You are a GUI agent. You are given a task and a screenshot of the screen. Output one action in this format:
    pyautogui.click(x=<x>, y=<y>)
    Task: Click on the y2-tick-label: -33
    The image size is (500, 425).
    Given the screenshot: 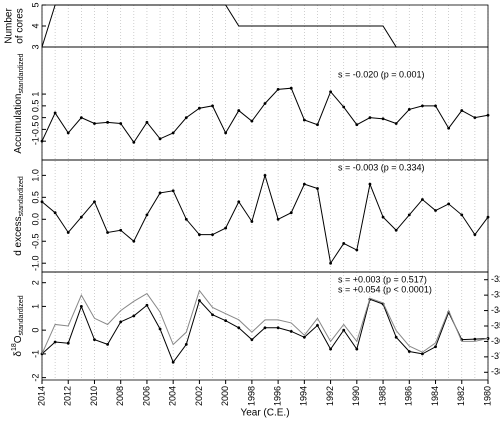 What is the action you would take?
    pyautogui.click(x=495, y=295)
    